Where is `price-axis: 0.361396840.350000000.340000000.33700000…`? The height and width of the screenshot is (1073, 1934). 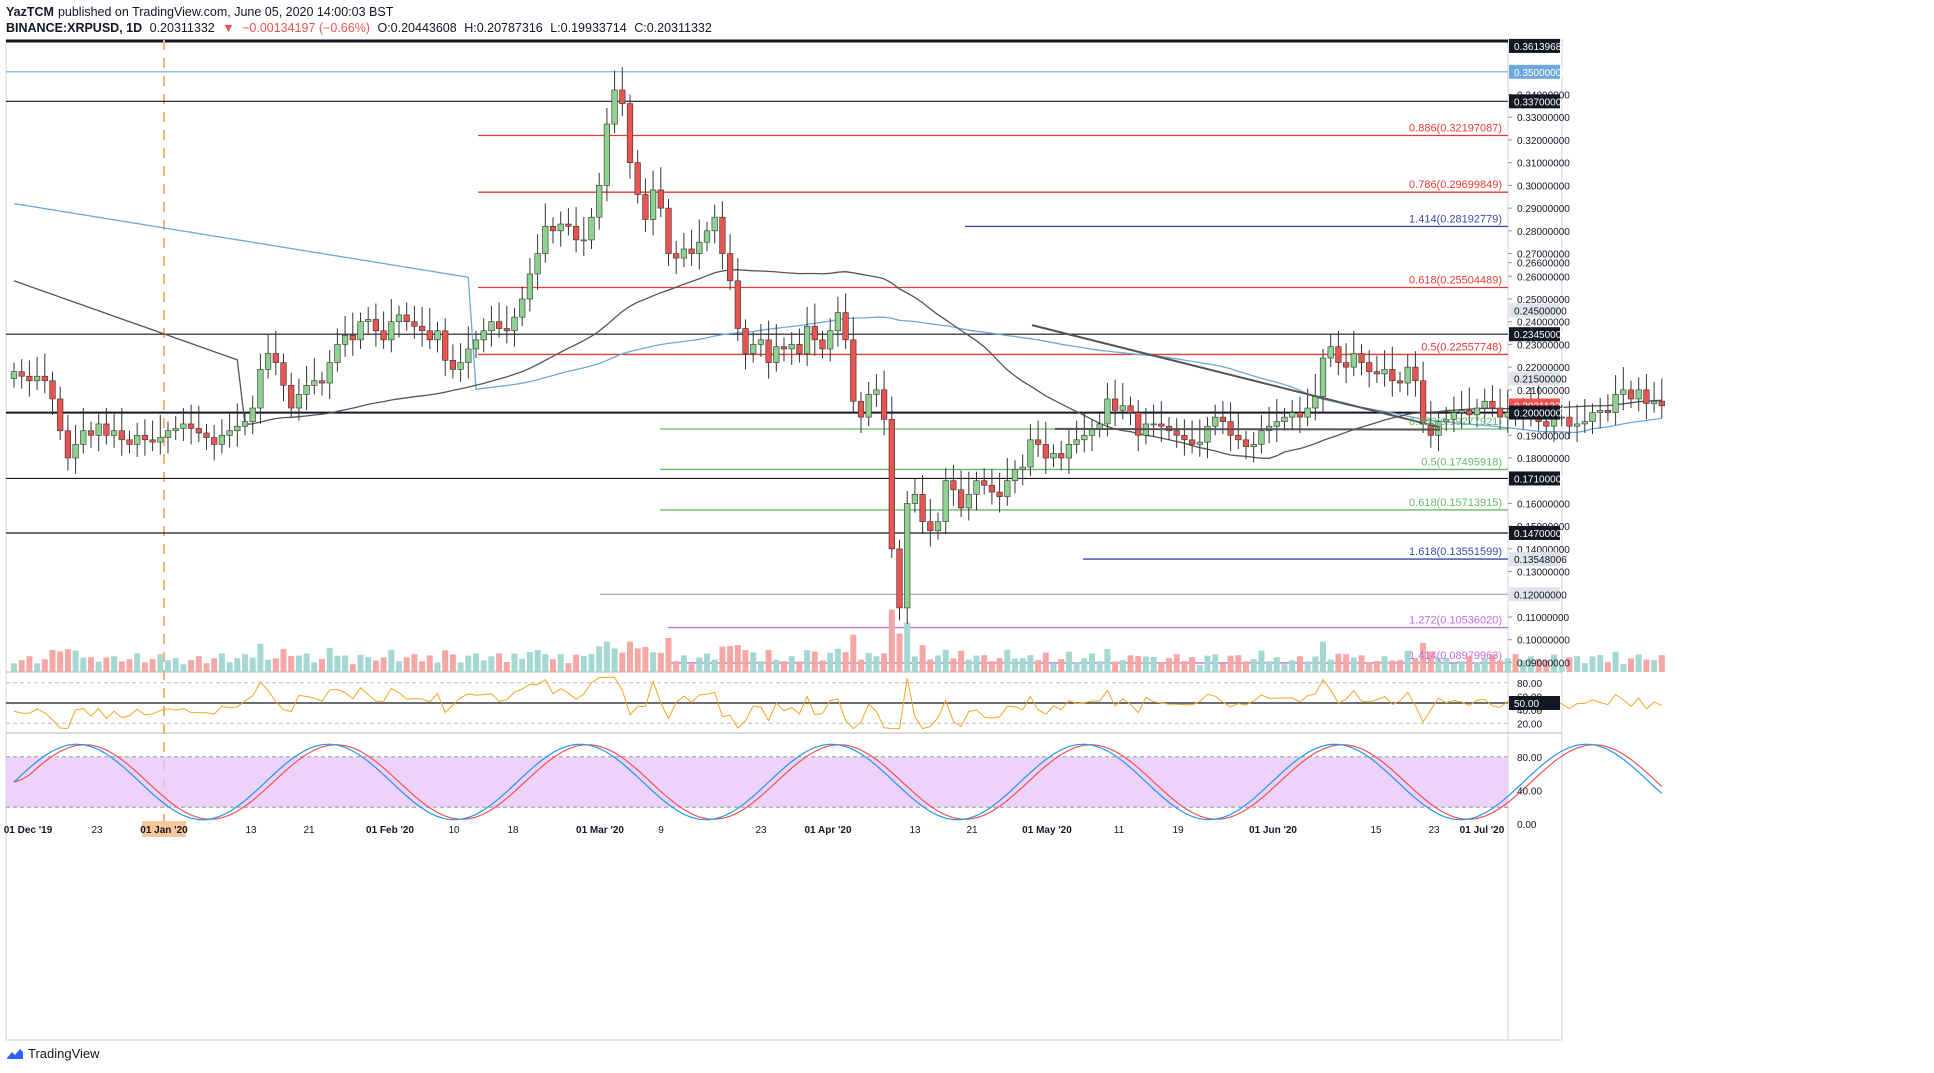 price-axis: 0.361396840.350000000.340000000.33700000… is located at coordinates (1539, 354).